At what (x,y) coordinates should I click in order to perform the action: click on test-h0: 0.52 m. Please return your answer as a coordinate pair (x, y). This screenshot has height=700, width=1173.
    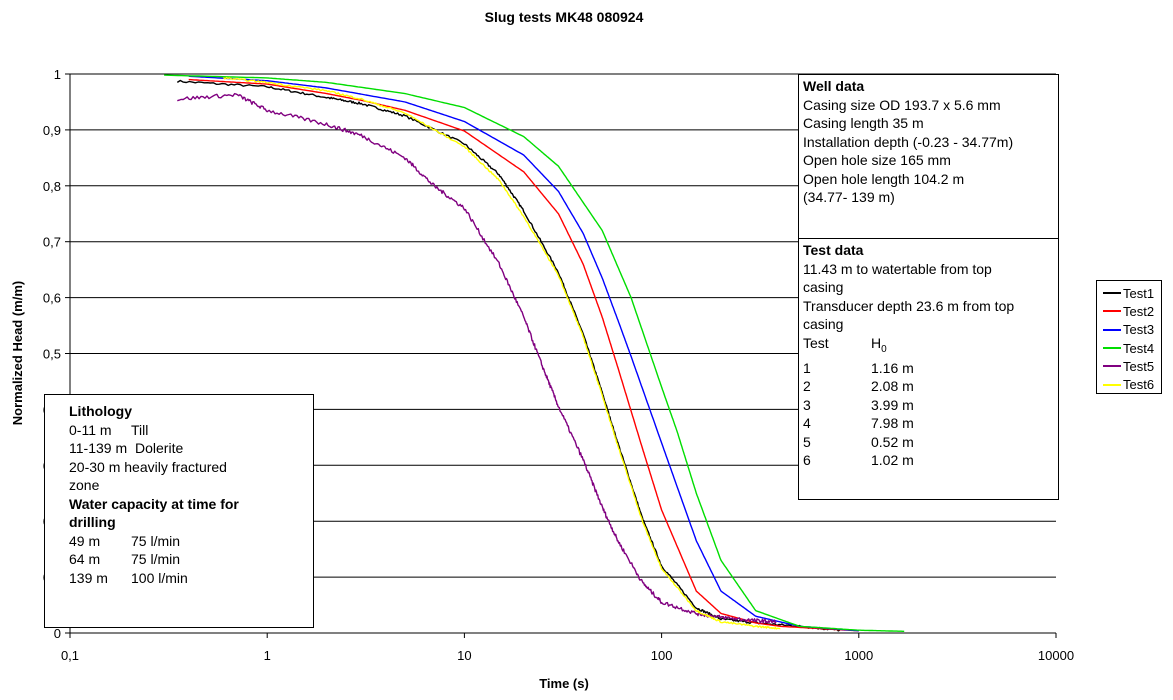
    Looking at the image, I should click on (892, 441).